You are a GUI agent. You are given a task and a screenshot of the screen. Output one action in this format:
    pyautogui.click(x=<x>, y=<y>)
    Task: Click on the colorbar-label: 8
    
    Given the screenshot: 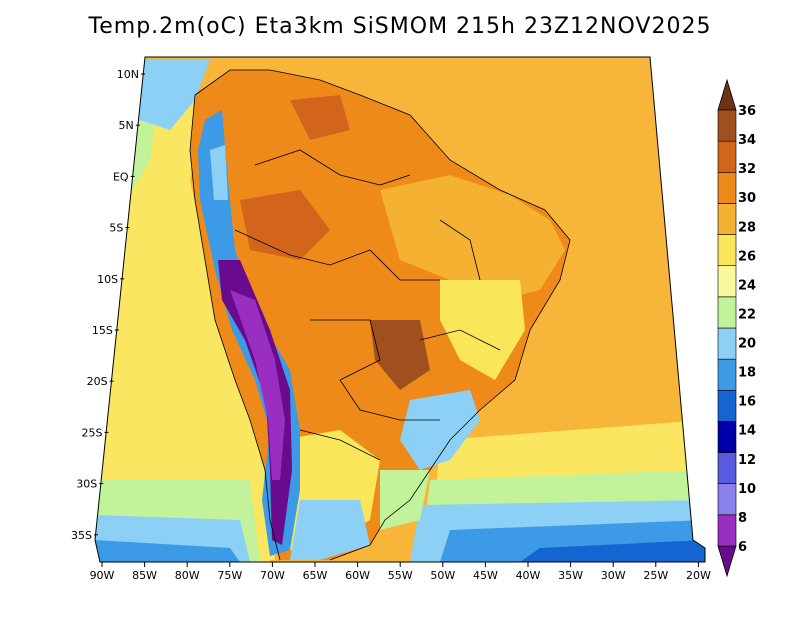 What is the action you would take?
    pyautogui.click(x=742, y=518)
    